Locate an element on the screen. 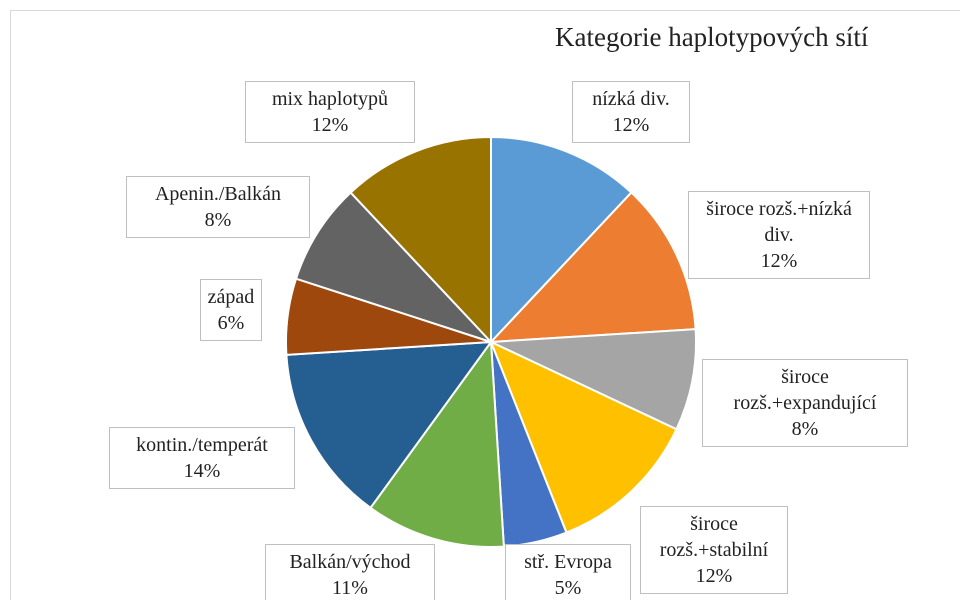 Image resolution: width=960 pixels, height=600 pixels. data-label: široce rozš.+stabilní 12% is located at coordinates (714, 550).